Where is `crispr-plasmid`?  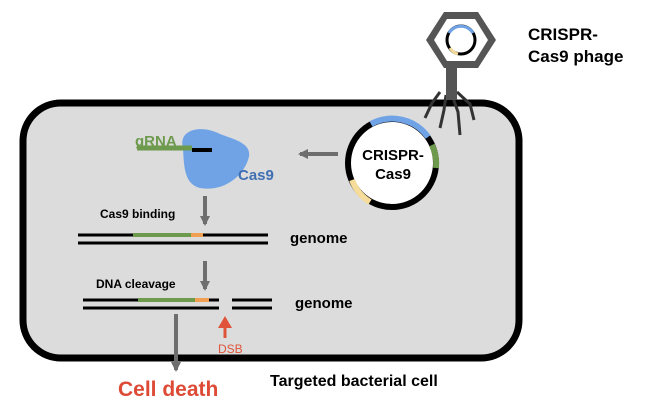
crispr-plasmid is located at coordinates (392, 162).